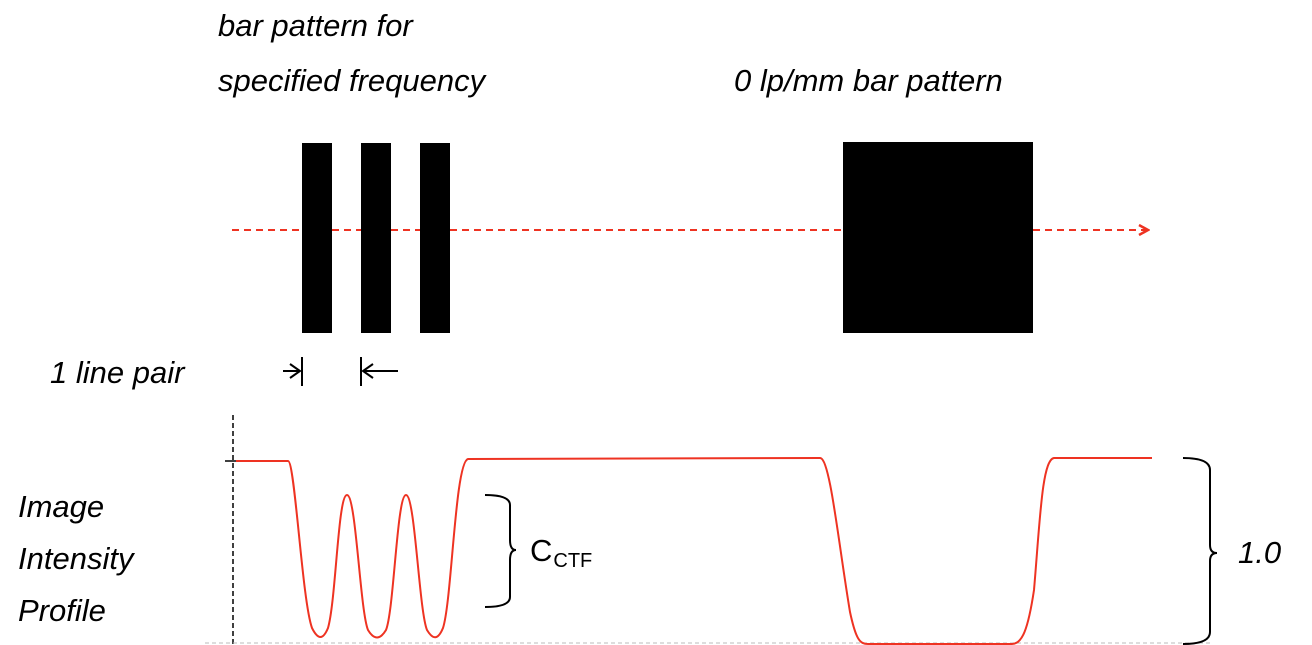 The height and width of the screenshot is (645, 1312). What do you see at coordinates (868, 80) in the screenshot?
I see `zero-pattern-title: 0 lp/mm bar pattern` at bounding box center [868, 80].